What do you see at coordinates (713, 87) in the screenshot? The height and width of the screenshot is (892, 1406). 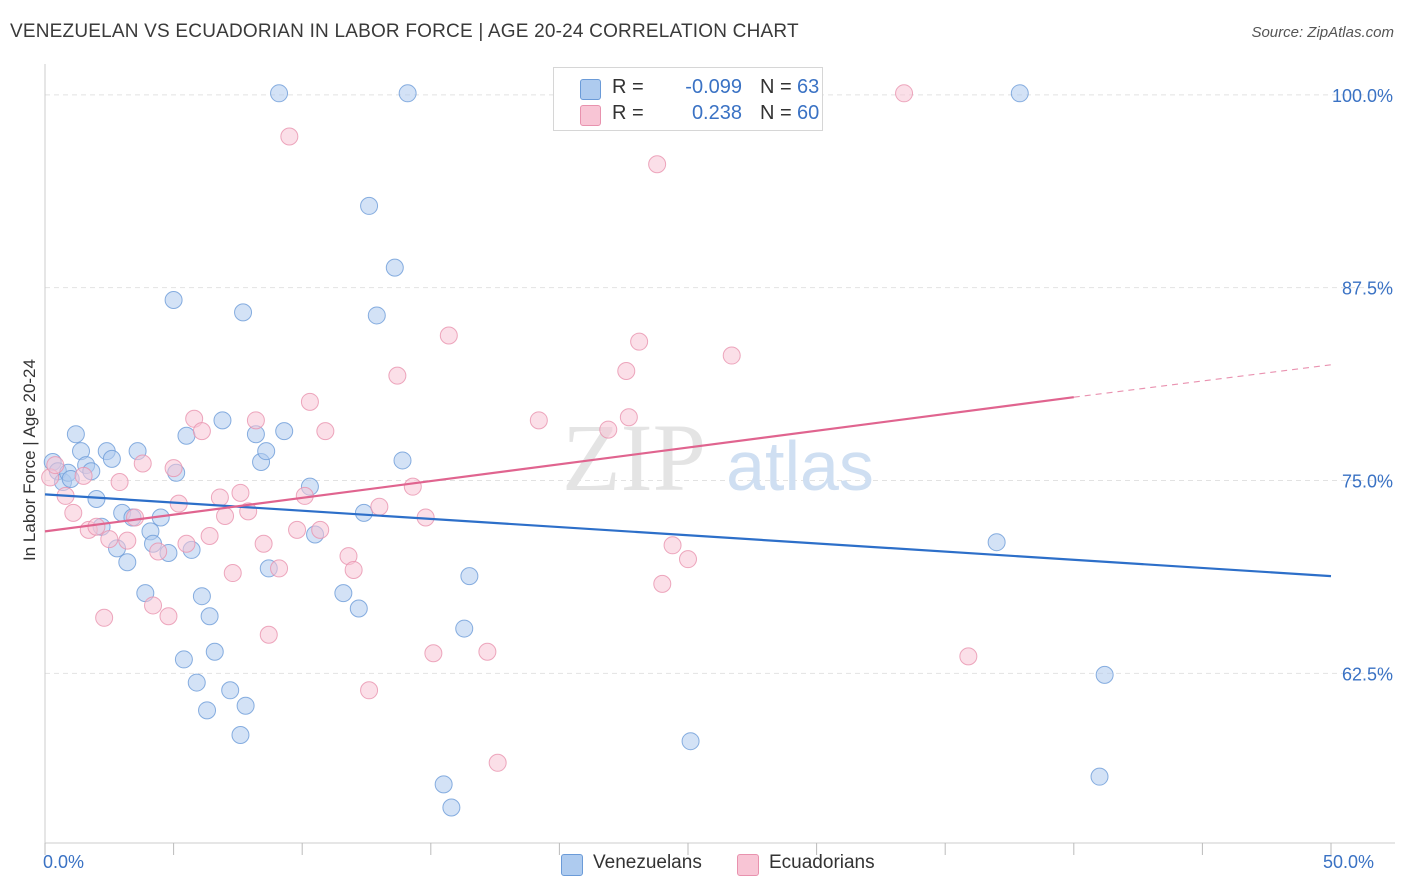 I see `r-value: -0.099` at bounding box center [713, 87].